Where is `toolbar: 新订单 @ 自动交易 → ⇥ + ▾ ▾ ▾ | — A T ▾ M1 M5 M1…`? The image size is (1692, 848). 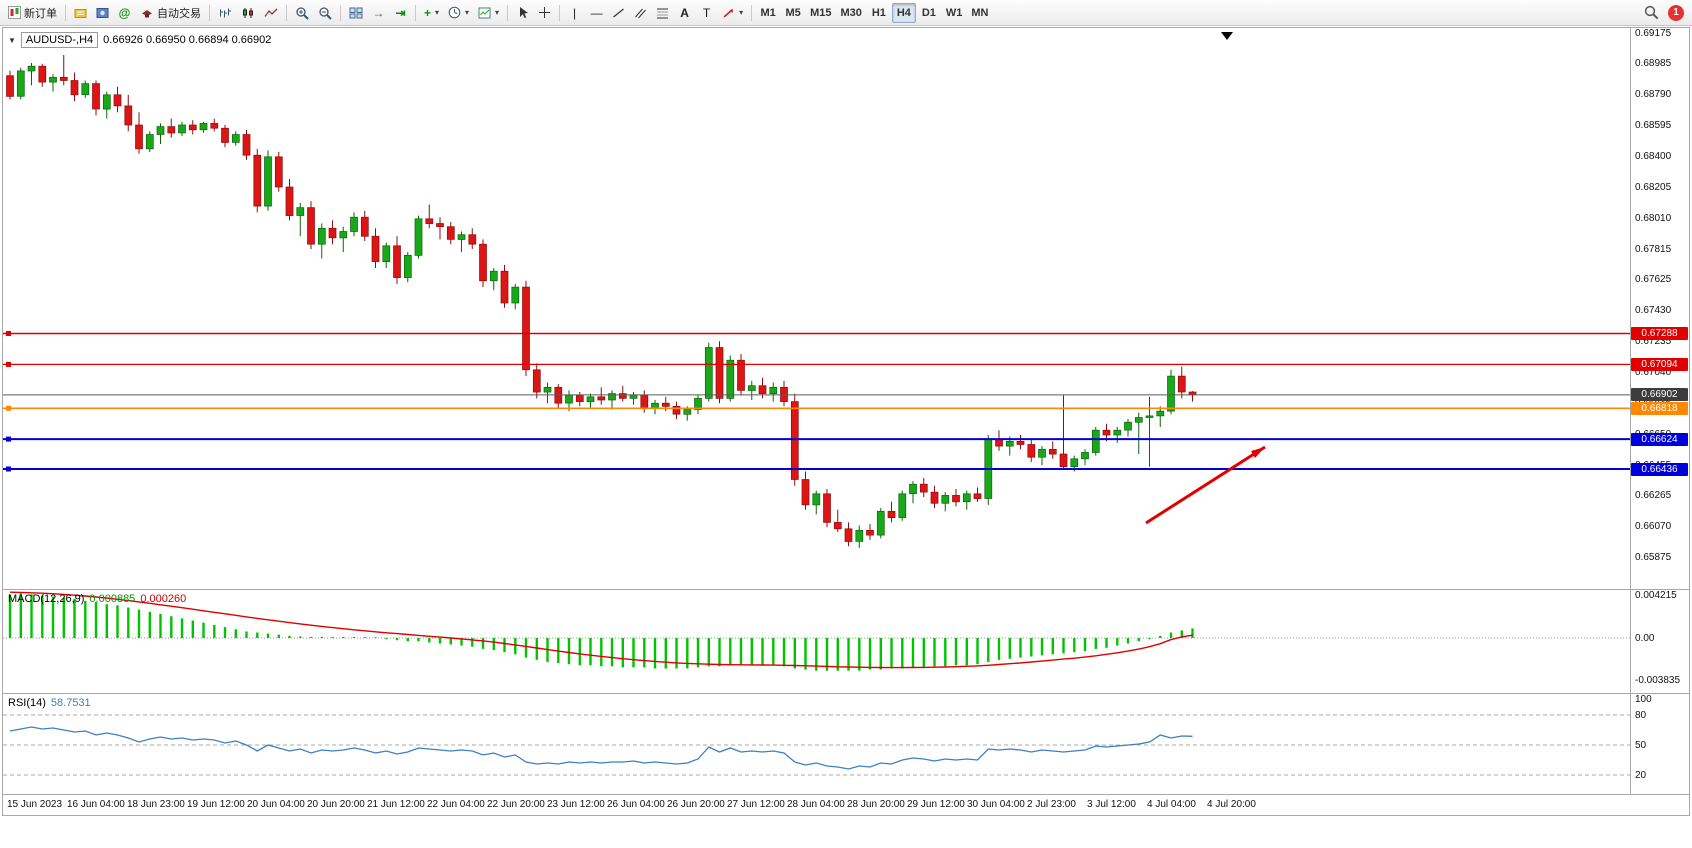
toolbar: 新订单 @ 自动交易 → ⇥ + ▾ ▾ ▾ | — A T ▾ M1 M5 M1… is located at coordinates (846, 13).